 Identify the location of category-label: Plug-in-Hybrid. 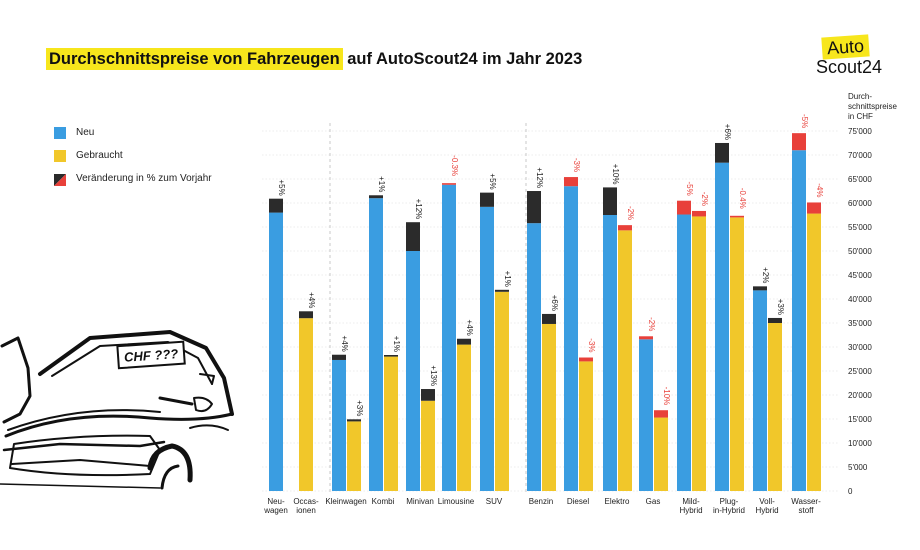
(729, 506).